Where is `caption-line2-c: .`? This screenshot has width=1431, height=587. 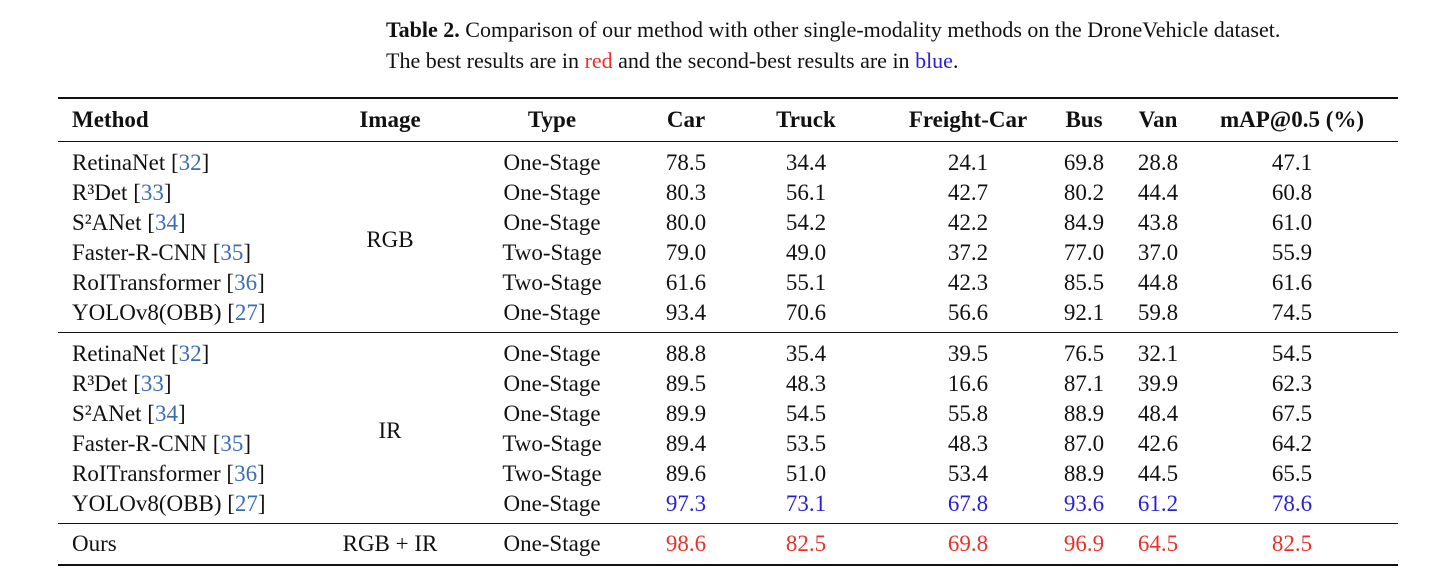
caption-line2-c: . is located at coordinates (955, 60).